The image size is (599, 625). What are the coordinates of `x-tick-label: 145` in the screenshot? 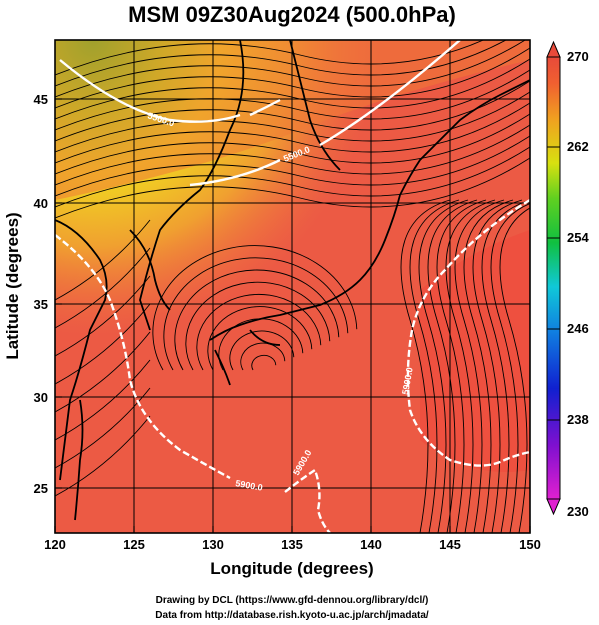 It's located at (450, 544).